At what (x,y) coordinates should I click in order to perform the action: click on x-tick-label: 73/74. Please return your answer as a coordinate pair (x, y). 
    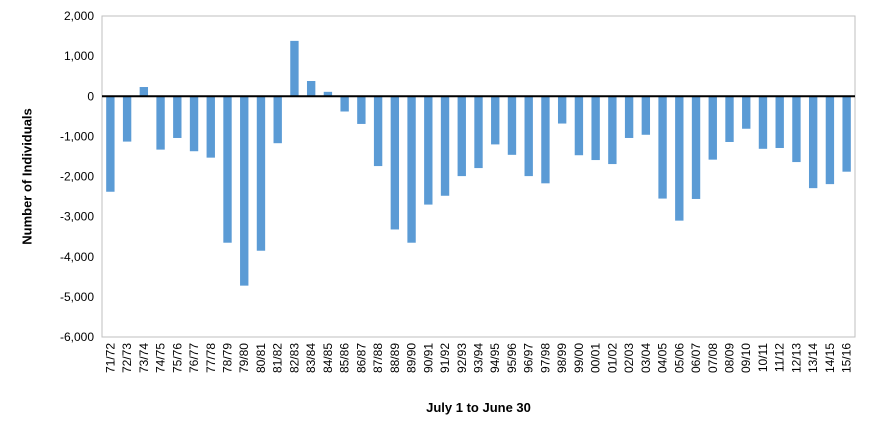
    Looking at the image, I should click on (144, 358).